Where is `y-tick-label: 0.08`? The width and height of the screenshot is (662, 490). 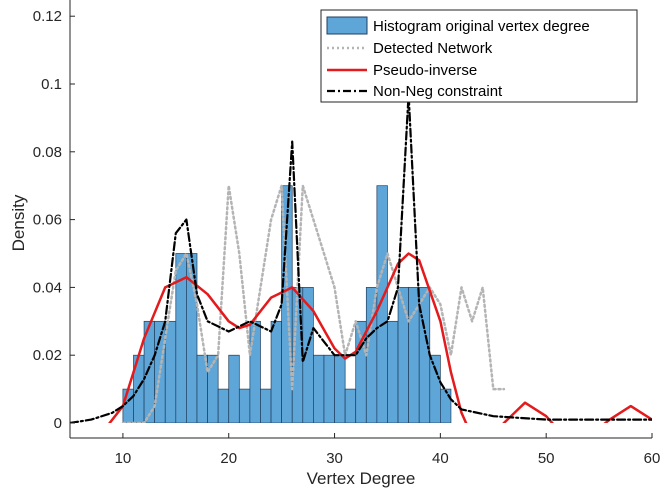
y-tick-label: 0.08 is located at coordinates (47, 152).